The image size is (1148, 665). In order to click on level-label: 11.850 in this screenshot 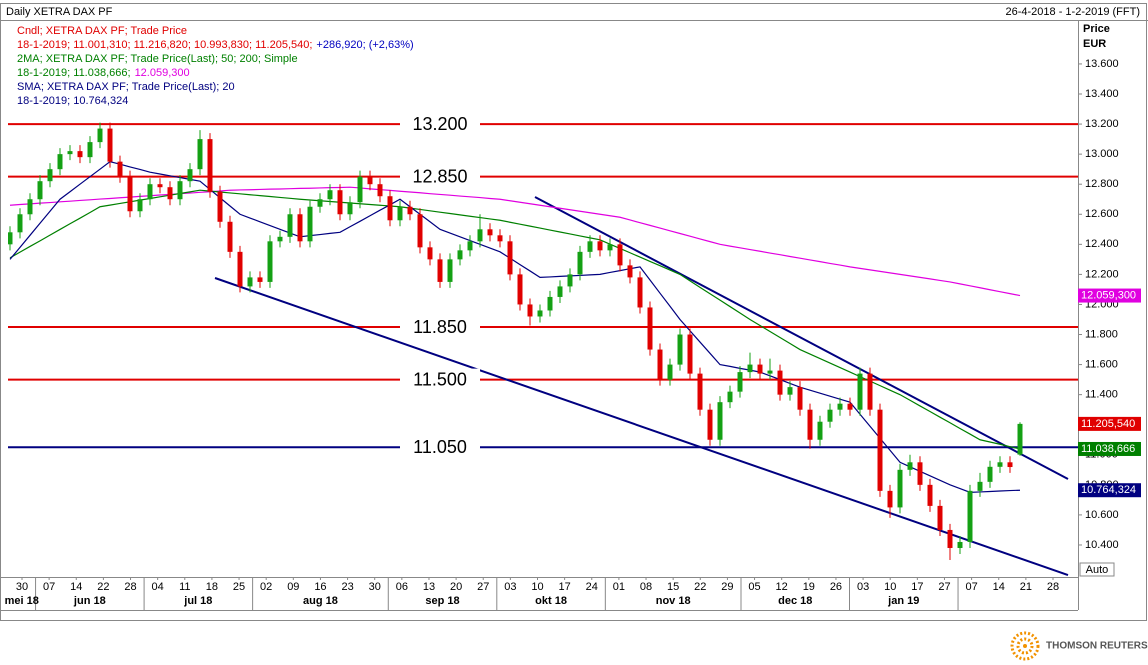, I will do `click(440, 327)`.